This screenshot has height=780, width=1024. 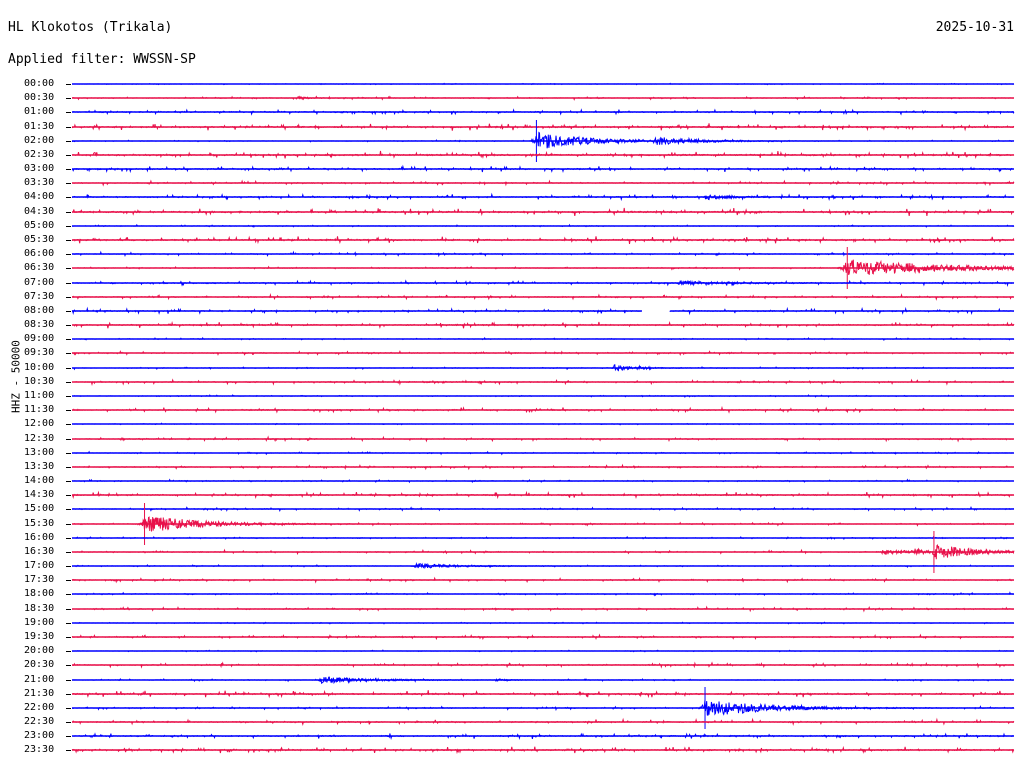 I want to click on time-tick-label: 16:30, so click(x=39, y=551).